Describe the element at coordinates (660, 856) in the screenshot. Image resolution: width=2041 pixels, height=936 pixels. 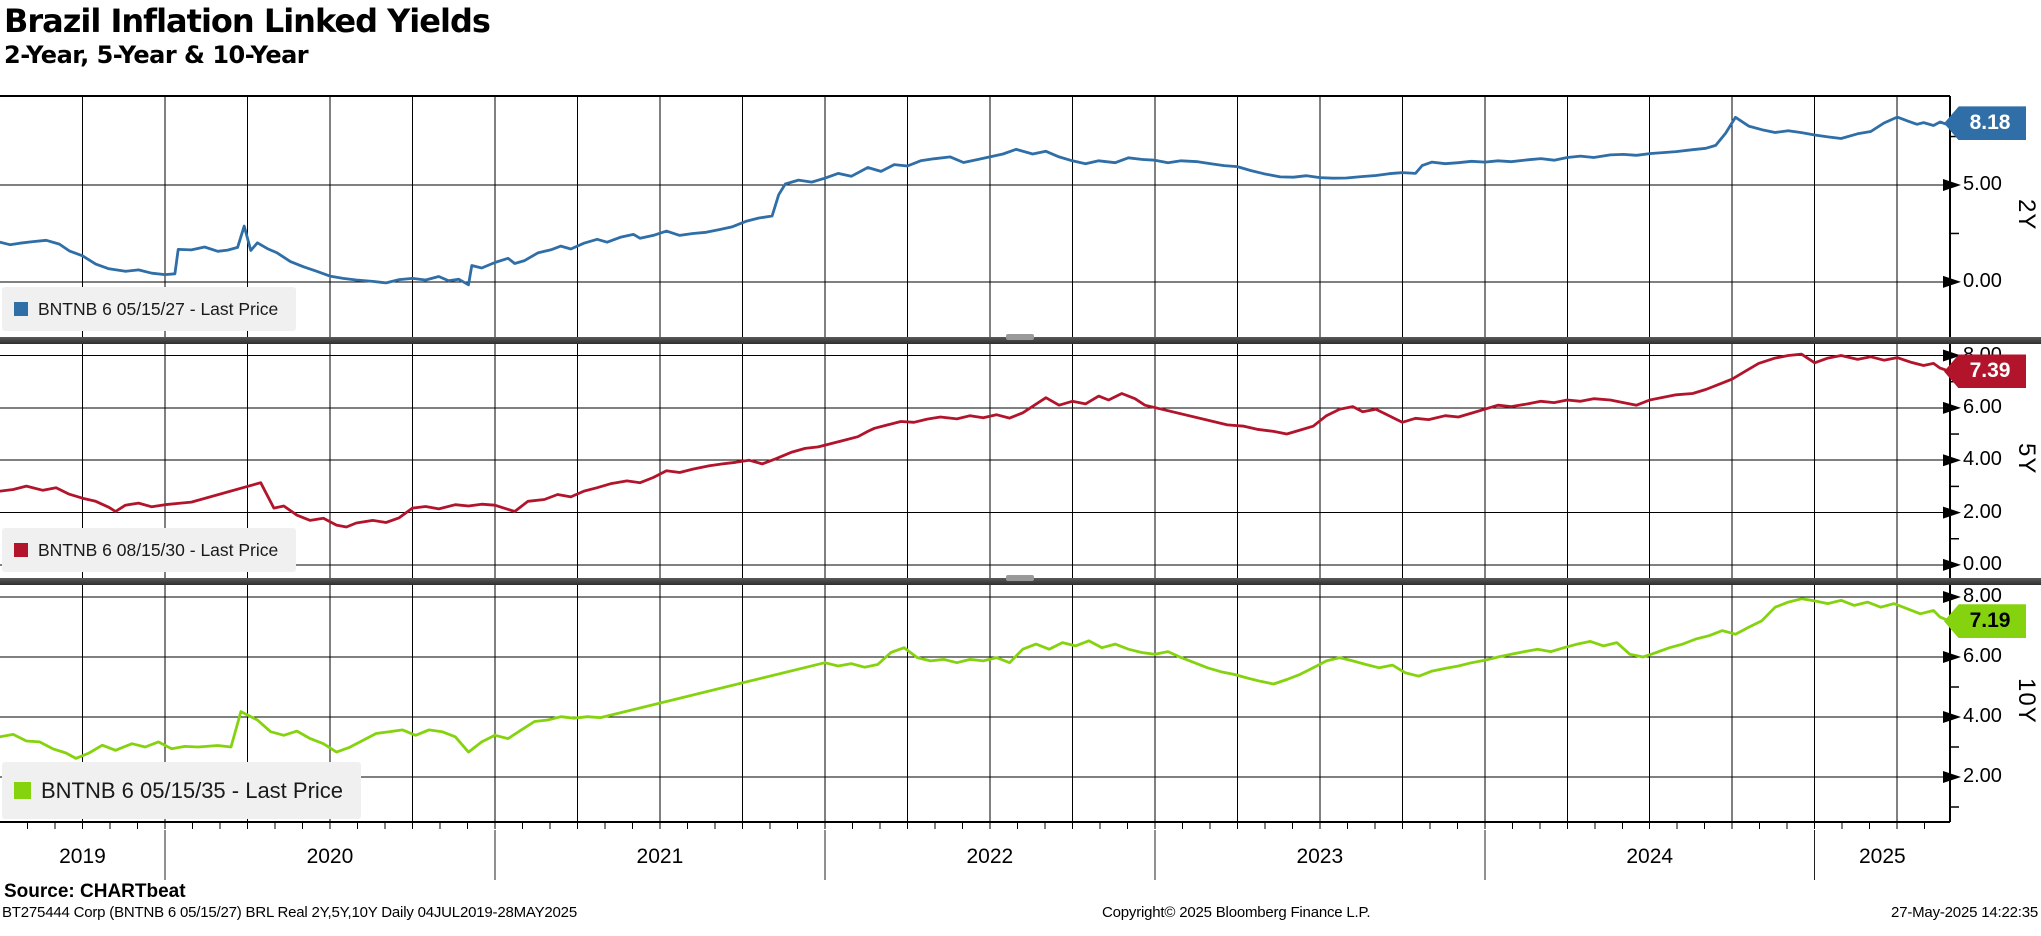
I see `x-tick-label-2021: 2021` at that location.